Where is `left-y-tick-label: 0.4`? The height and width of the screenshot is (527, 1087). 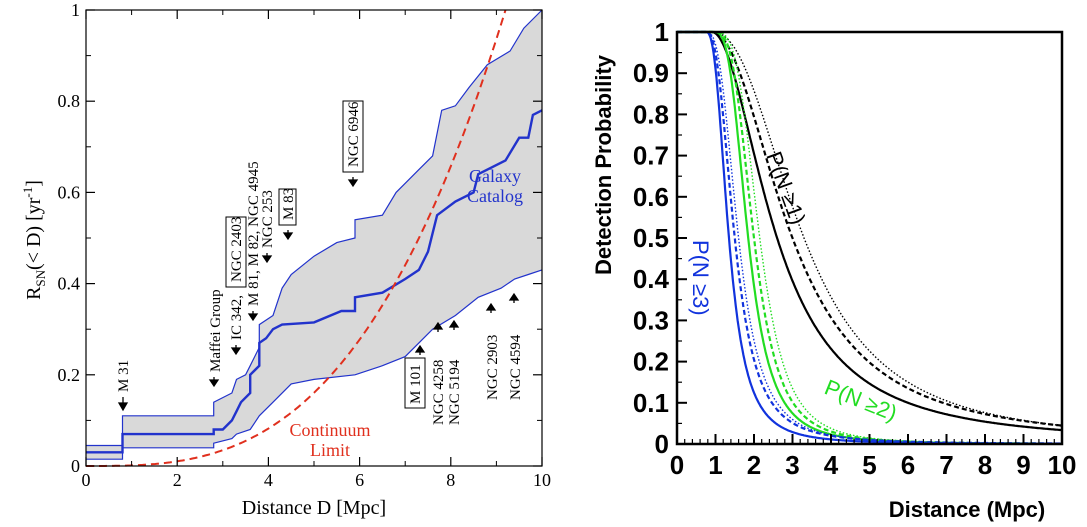
left-y-tick-label: 0.4 is located at coordinates (69, 284).